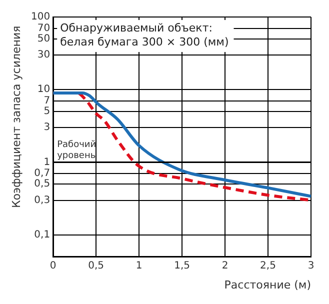  Describe the element at coordinates (47, 162) in the screenshot. I see `y-tick-label: 1` at that location.